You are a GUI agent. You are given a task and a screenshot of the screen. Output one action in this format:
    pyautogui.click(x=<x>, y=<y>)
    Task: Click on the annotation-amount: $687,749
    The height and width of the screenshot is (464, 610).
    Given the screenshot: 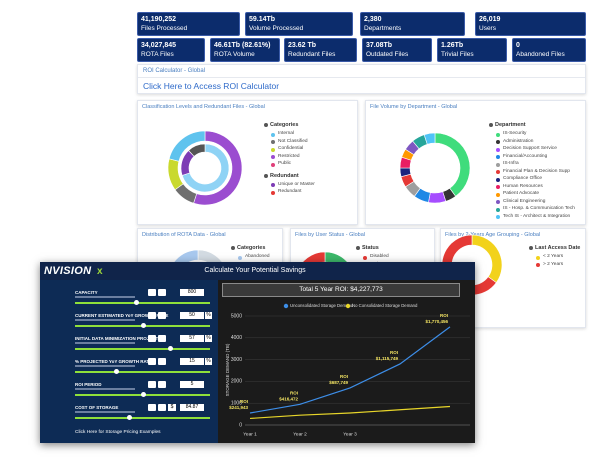 What is the action you would take?
    pyautogui.click(x=338, y=382)
    